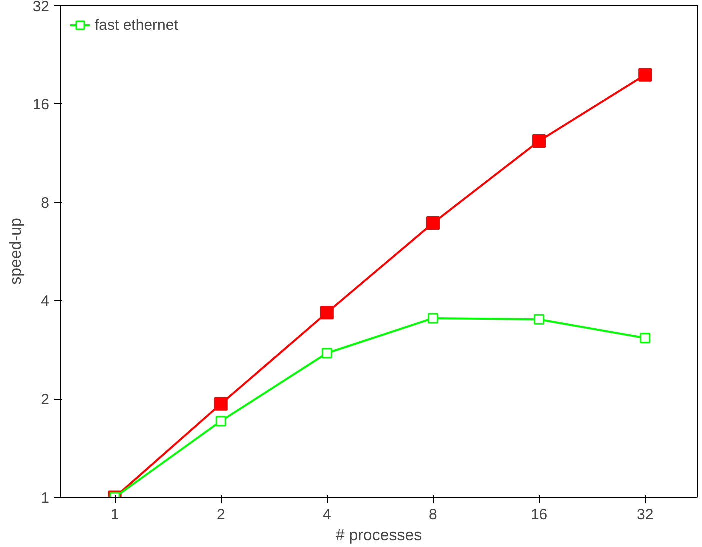 Image resolution: width=702 pixels, height=547 pixels. What do you see at coordinates (379, 536) in the screenshot?
I see `x-axis-title: # processes` at bounding box center [379, 536].